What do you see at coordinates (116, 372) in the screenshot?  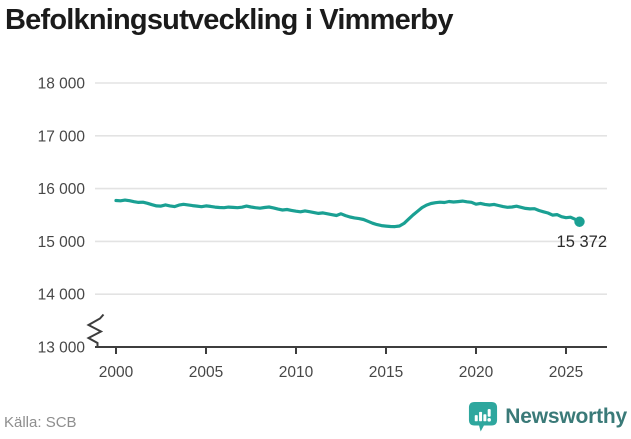 I see `x-tick-label: 2000` at bounding box center [116, 372].